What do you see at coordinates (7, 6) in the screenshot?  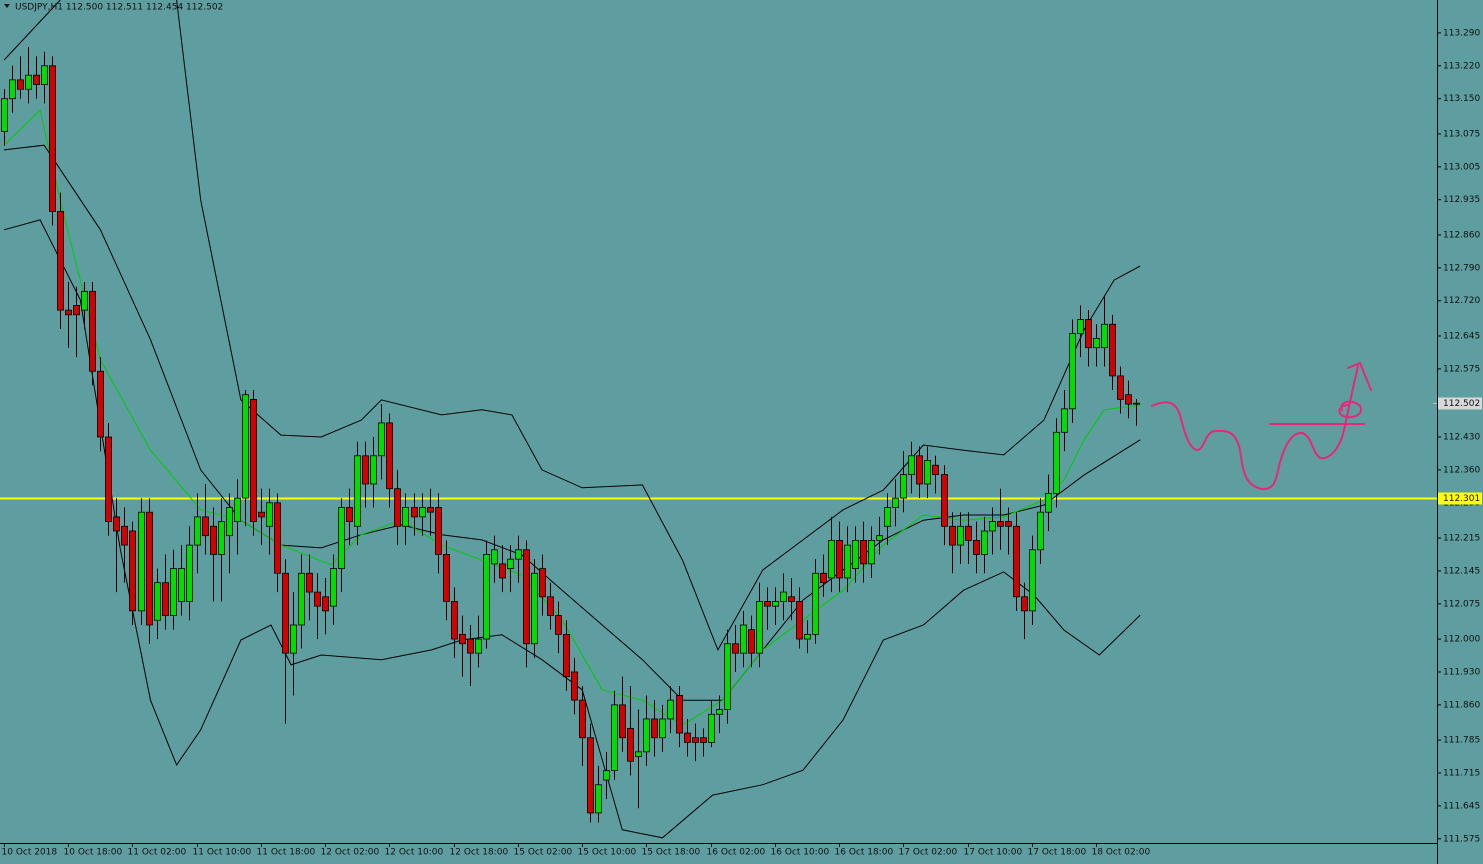 I see `symbol-menu-icon` at bounding box center [7, 6].